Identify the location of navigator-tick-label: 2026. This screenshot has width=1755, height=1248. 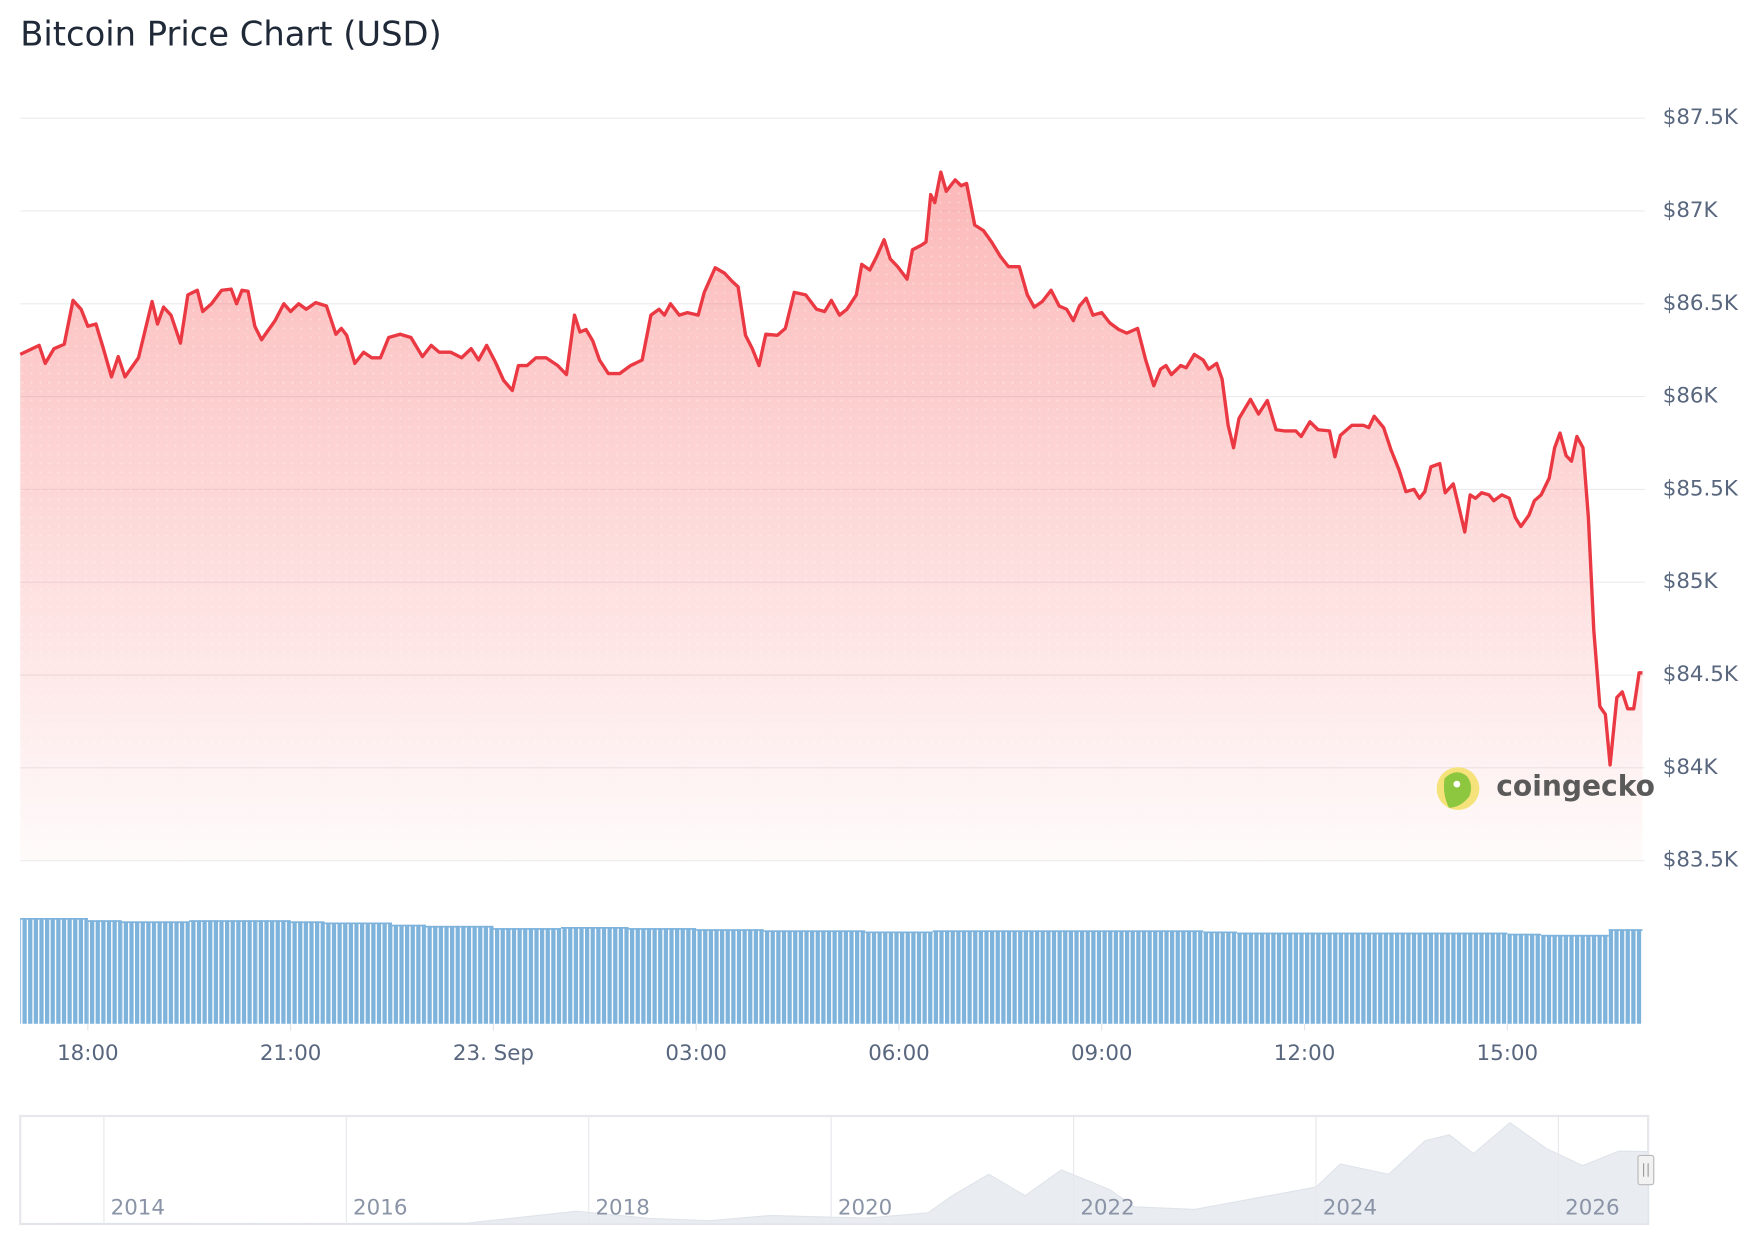
(1592, 1207).